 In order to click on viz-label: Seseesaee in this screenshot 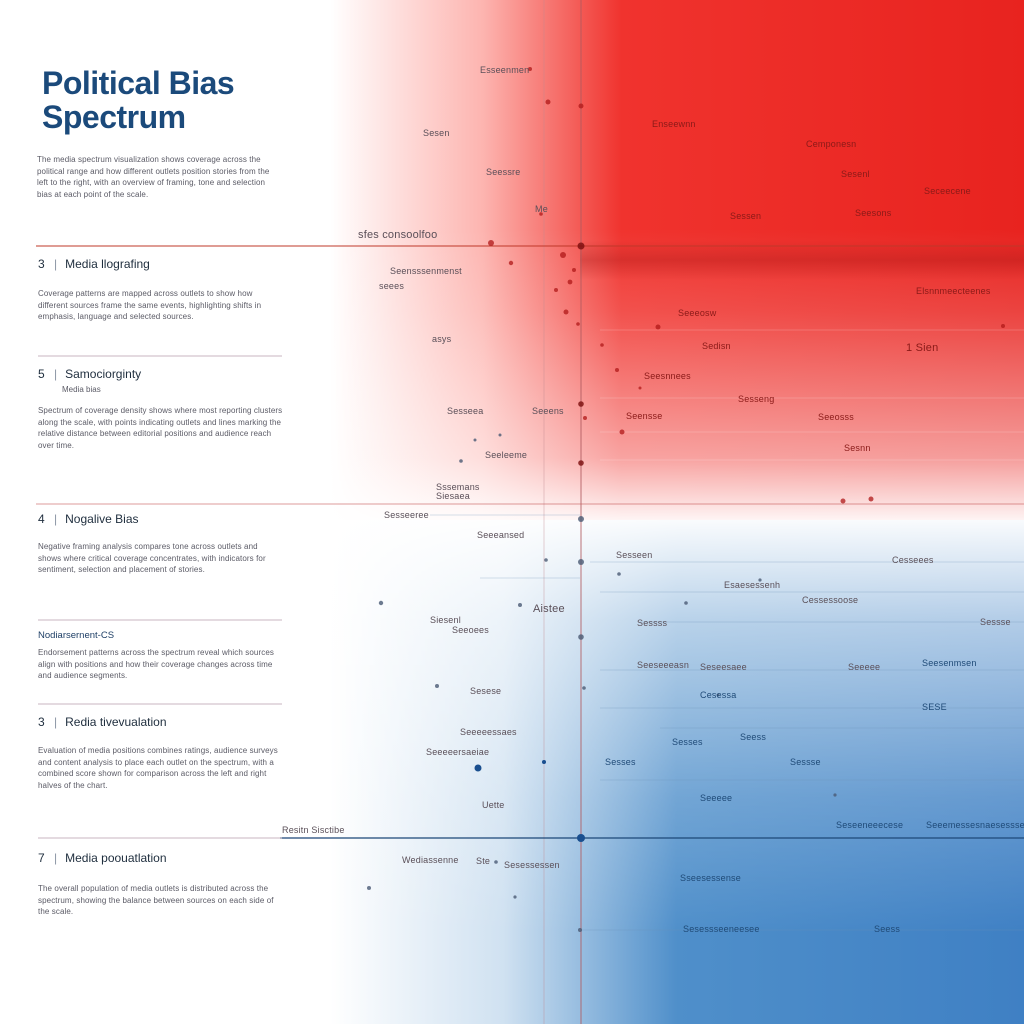, I will do `click(723, 667)`.